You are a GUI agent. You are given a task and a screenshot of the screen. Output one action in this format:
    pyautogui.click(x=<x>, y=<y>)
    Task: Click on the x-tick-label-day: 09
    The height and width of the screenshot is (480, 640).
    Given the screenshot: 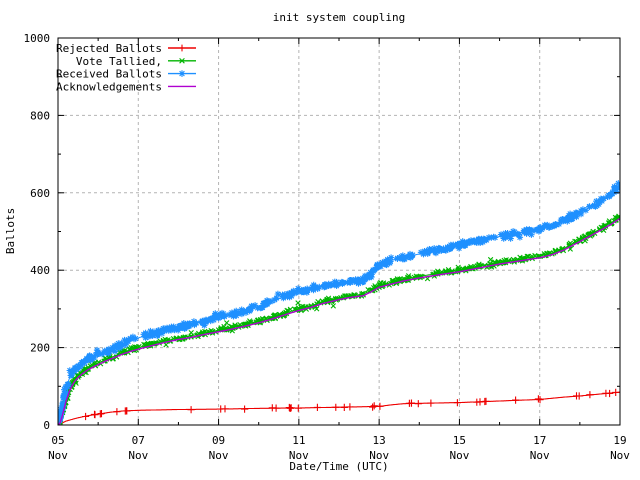 What is the action you would take?
    pyautogui.click(x=218, y=440)
    